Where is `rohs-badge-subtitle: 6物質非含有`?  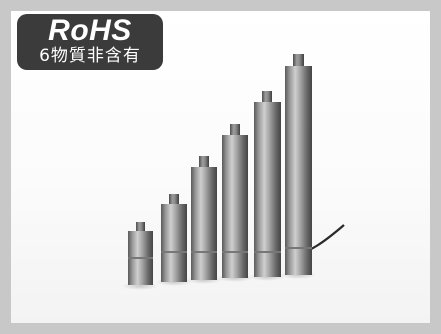 rohs-badge-subtitle: 6物質非含有 is located at coordinates (90, 56).